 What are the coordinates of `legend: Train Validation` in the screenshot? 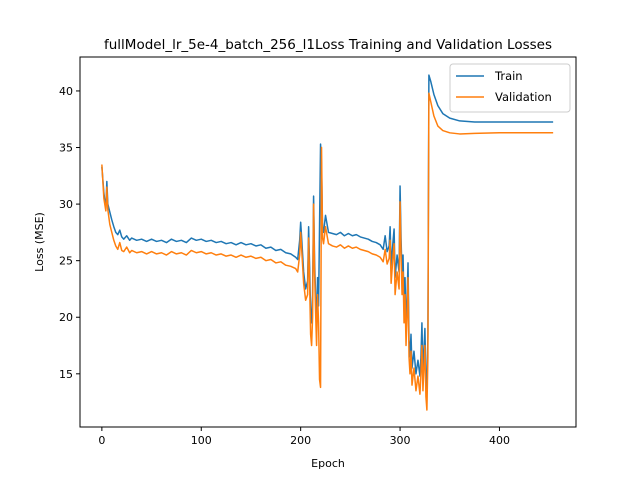 It's located at (510, 88).